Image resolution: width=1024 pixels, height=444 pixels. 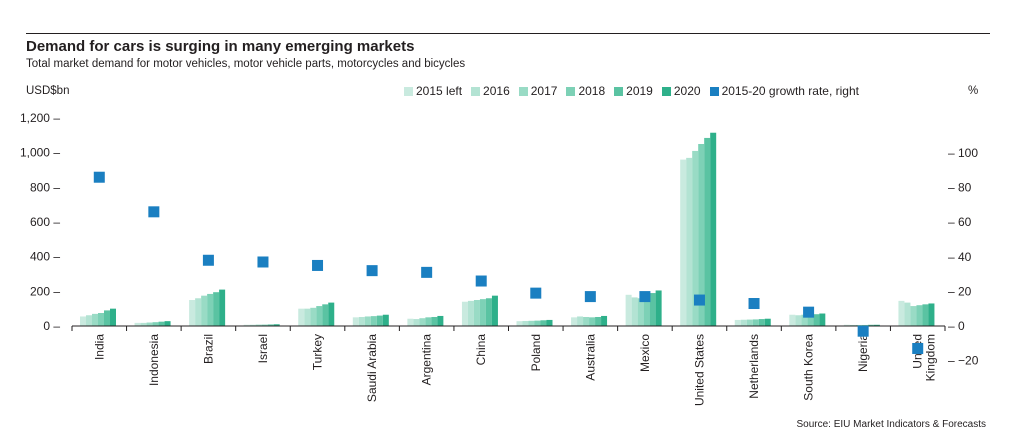 What do you see at coordinates (318, 352) in the screenshot?
I see `x-category-label: Turkey` at bounding box center [318, 352].